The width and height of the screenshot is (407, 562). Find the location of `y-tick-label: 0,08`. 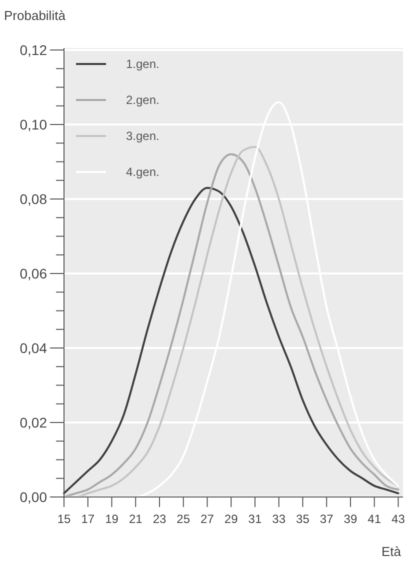

y-tick-label: 0,08 is located at coordinates (34, 198).